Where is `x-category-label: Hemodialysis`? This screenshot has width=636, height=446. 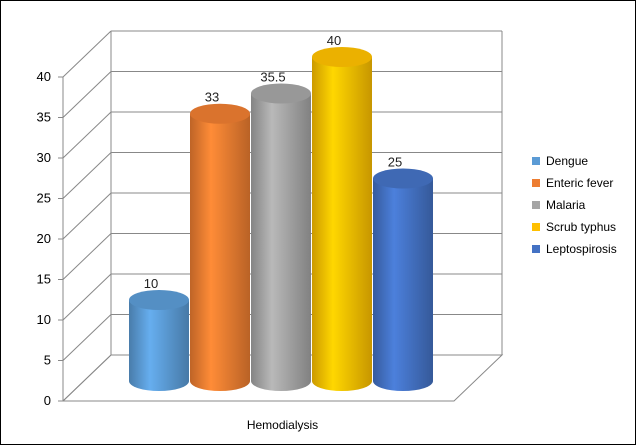 x-category-label: Hemodialysis is located at coordinates (282, 425).